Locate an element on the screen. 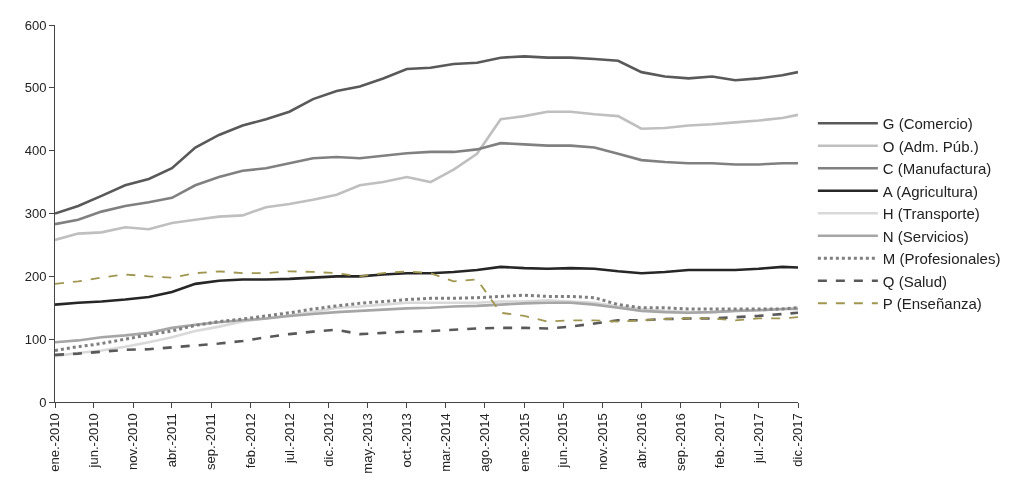 The height and width of the screenshot is (492, 1016). y-tick-label: 500 is located at coordinates (35, 88).